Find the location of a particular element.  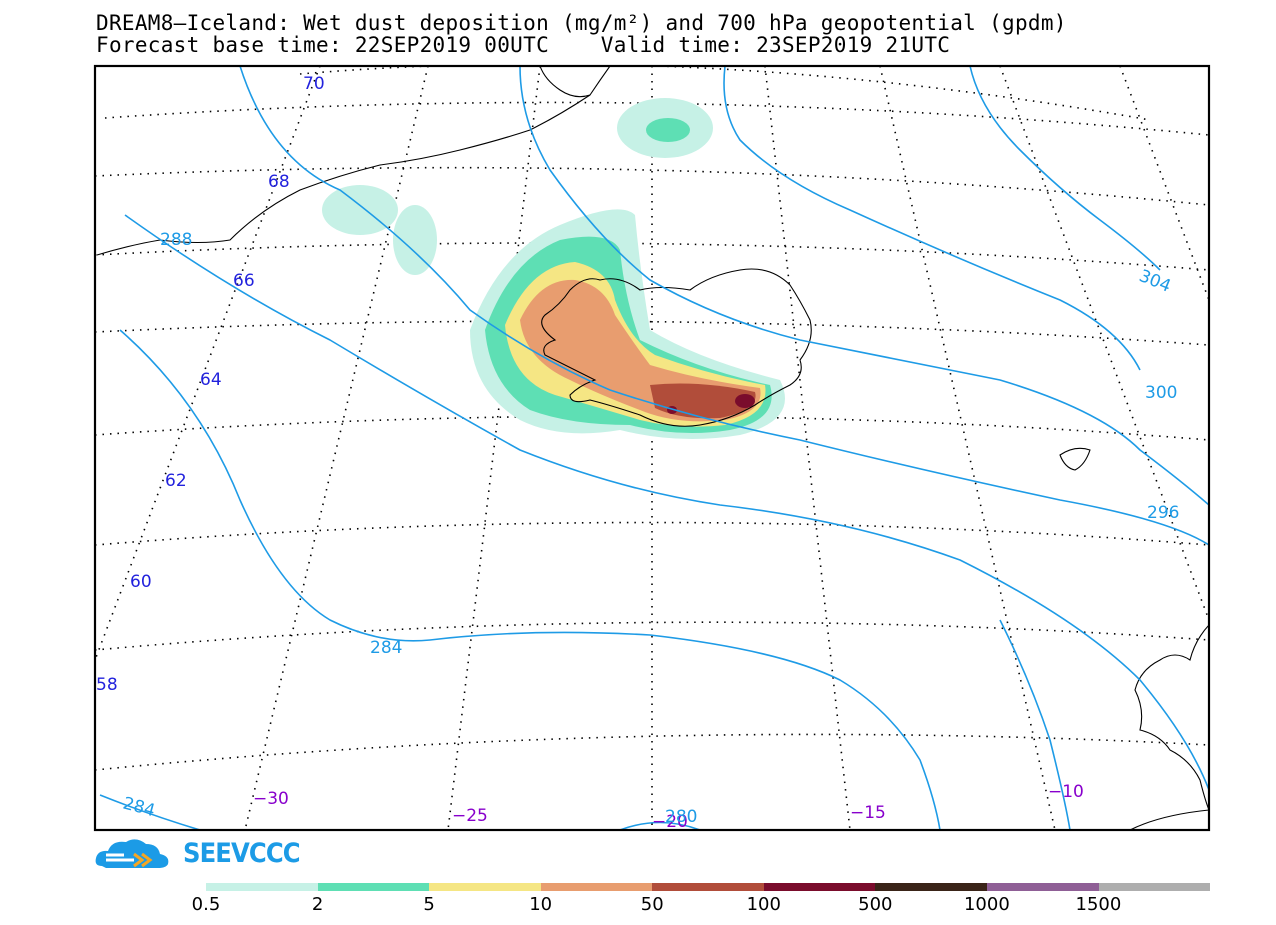

contour-label-296: 296 is located at coordinates (1163, 513).